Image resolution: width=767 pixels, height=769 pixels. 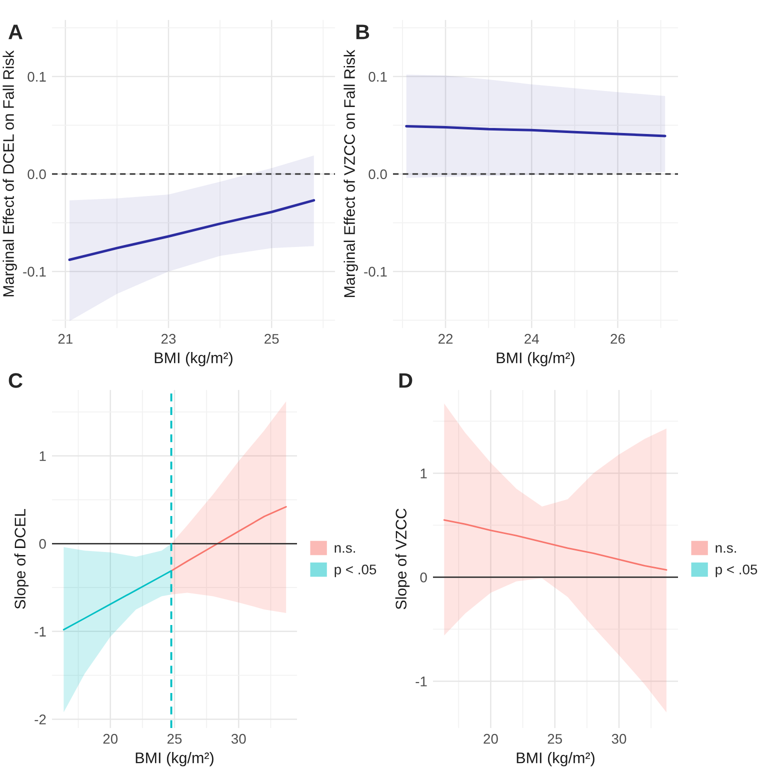 I want to click on y-axis-title: Slope of DCEL, so click(x=21, y=558).